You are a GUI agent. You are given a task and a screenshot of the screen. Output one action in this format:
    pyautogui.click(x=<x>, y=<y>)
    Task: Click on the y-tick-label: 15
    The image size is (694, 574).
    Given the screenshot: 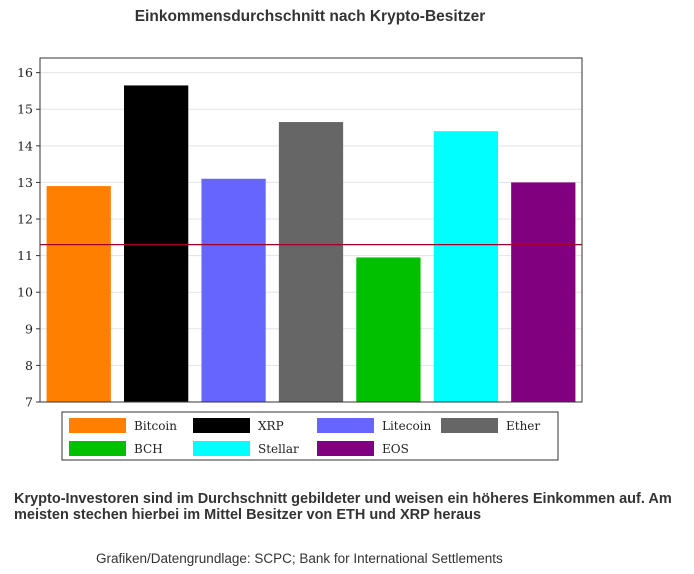 What is the action you would take?
    pyautogui.click(x=25, y=109)
    